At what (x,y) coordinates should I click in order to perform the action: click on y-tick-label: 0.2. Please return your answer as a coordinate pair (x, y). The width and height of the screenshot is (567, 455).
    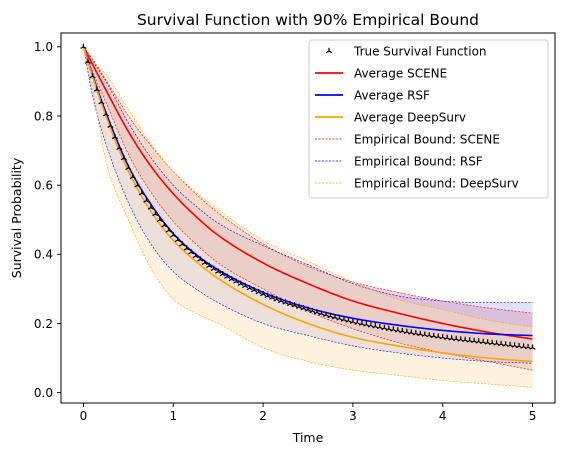
    Looking at the image, I should click on (43, 324).